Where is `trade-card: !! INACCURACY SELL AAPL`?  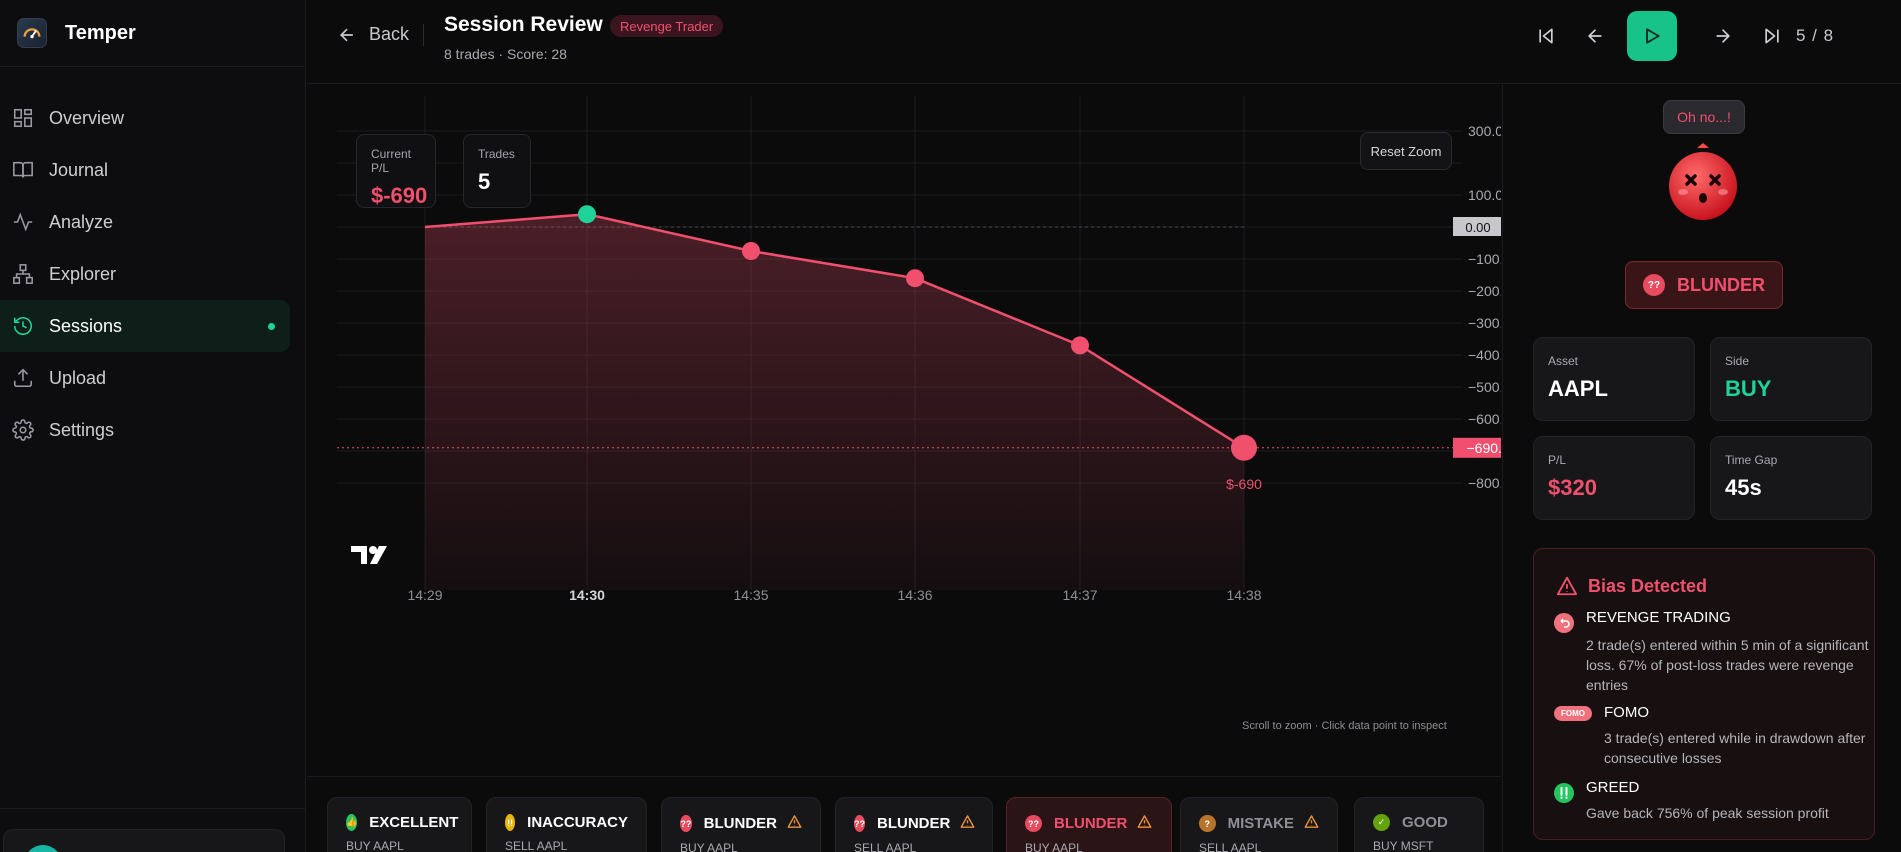 trade-card: !! INACCURACY SELL AAPL is located at coordinates (566, 824).